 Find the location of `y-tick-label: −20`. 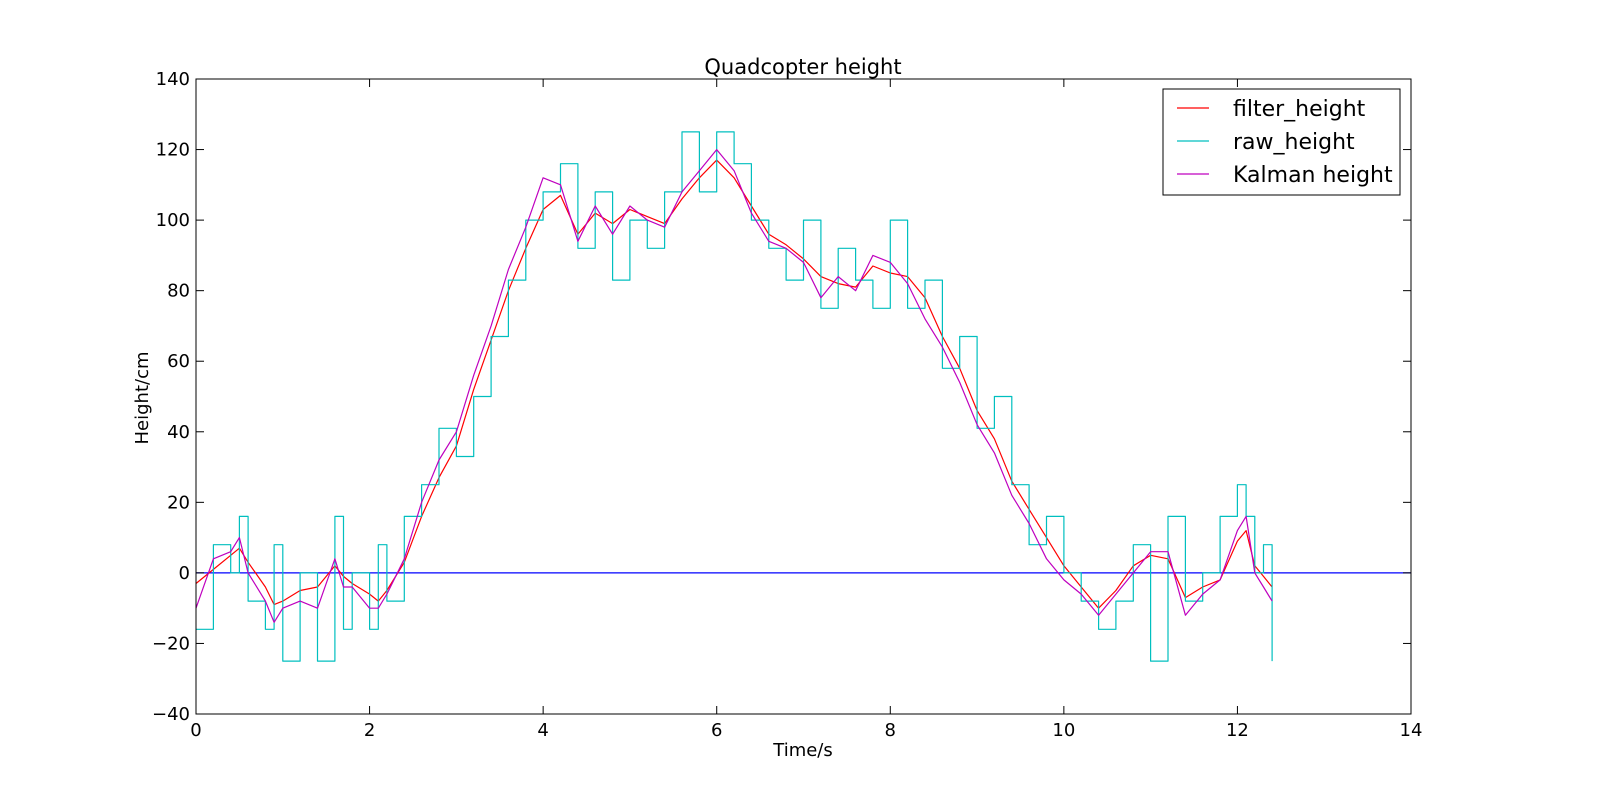

y-tick-label: −20 is located at coordinates (171, 643).